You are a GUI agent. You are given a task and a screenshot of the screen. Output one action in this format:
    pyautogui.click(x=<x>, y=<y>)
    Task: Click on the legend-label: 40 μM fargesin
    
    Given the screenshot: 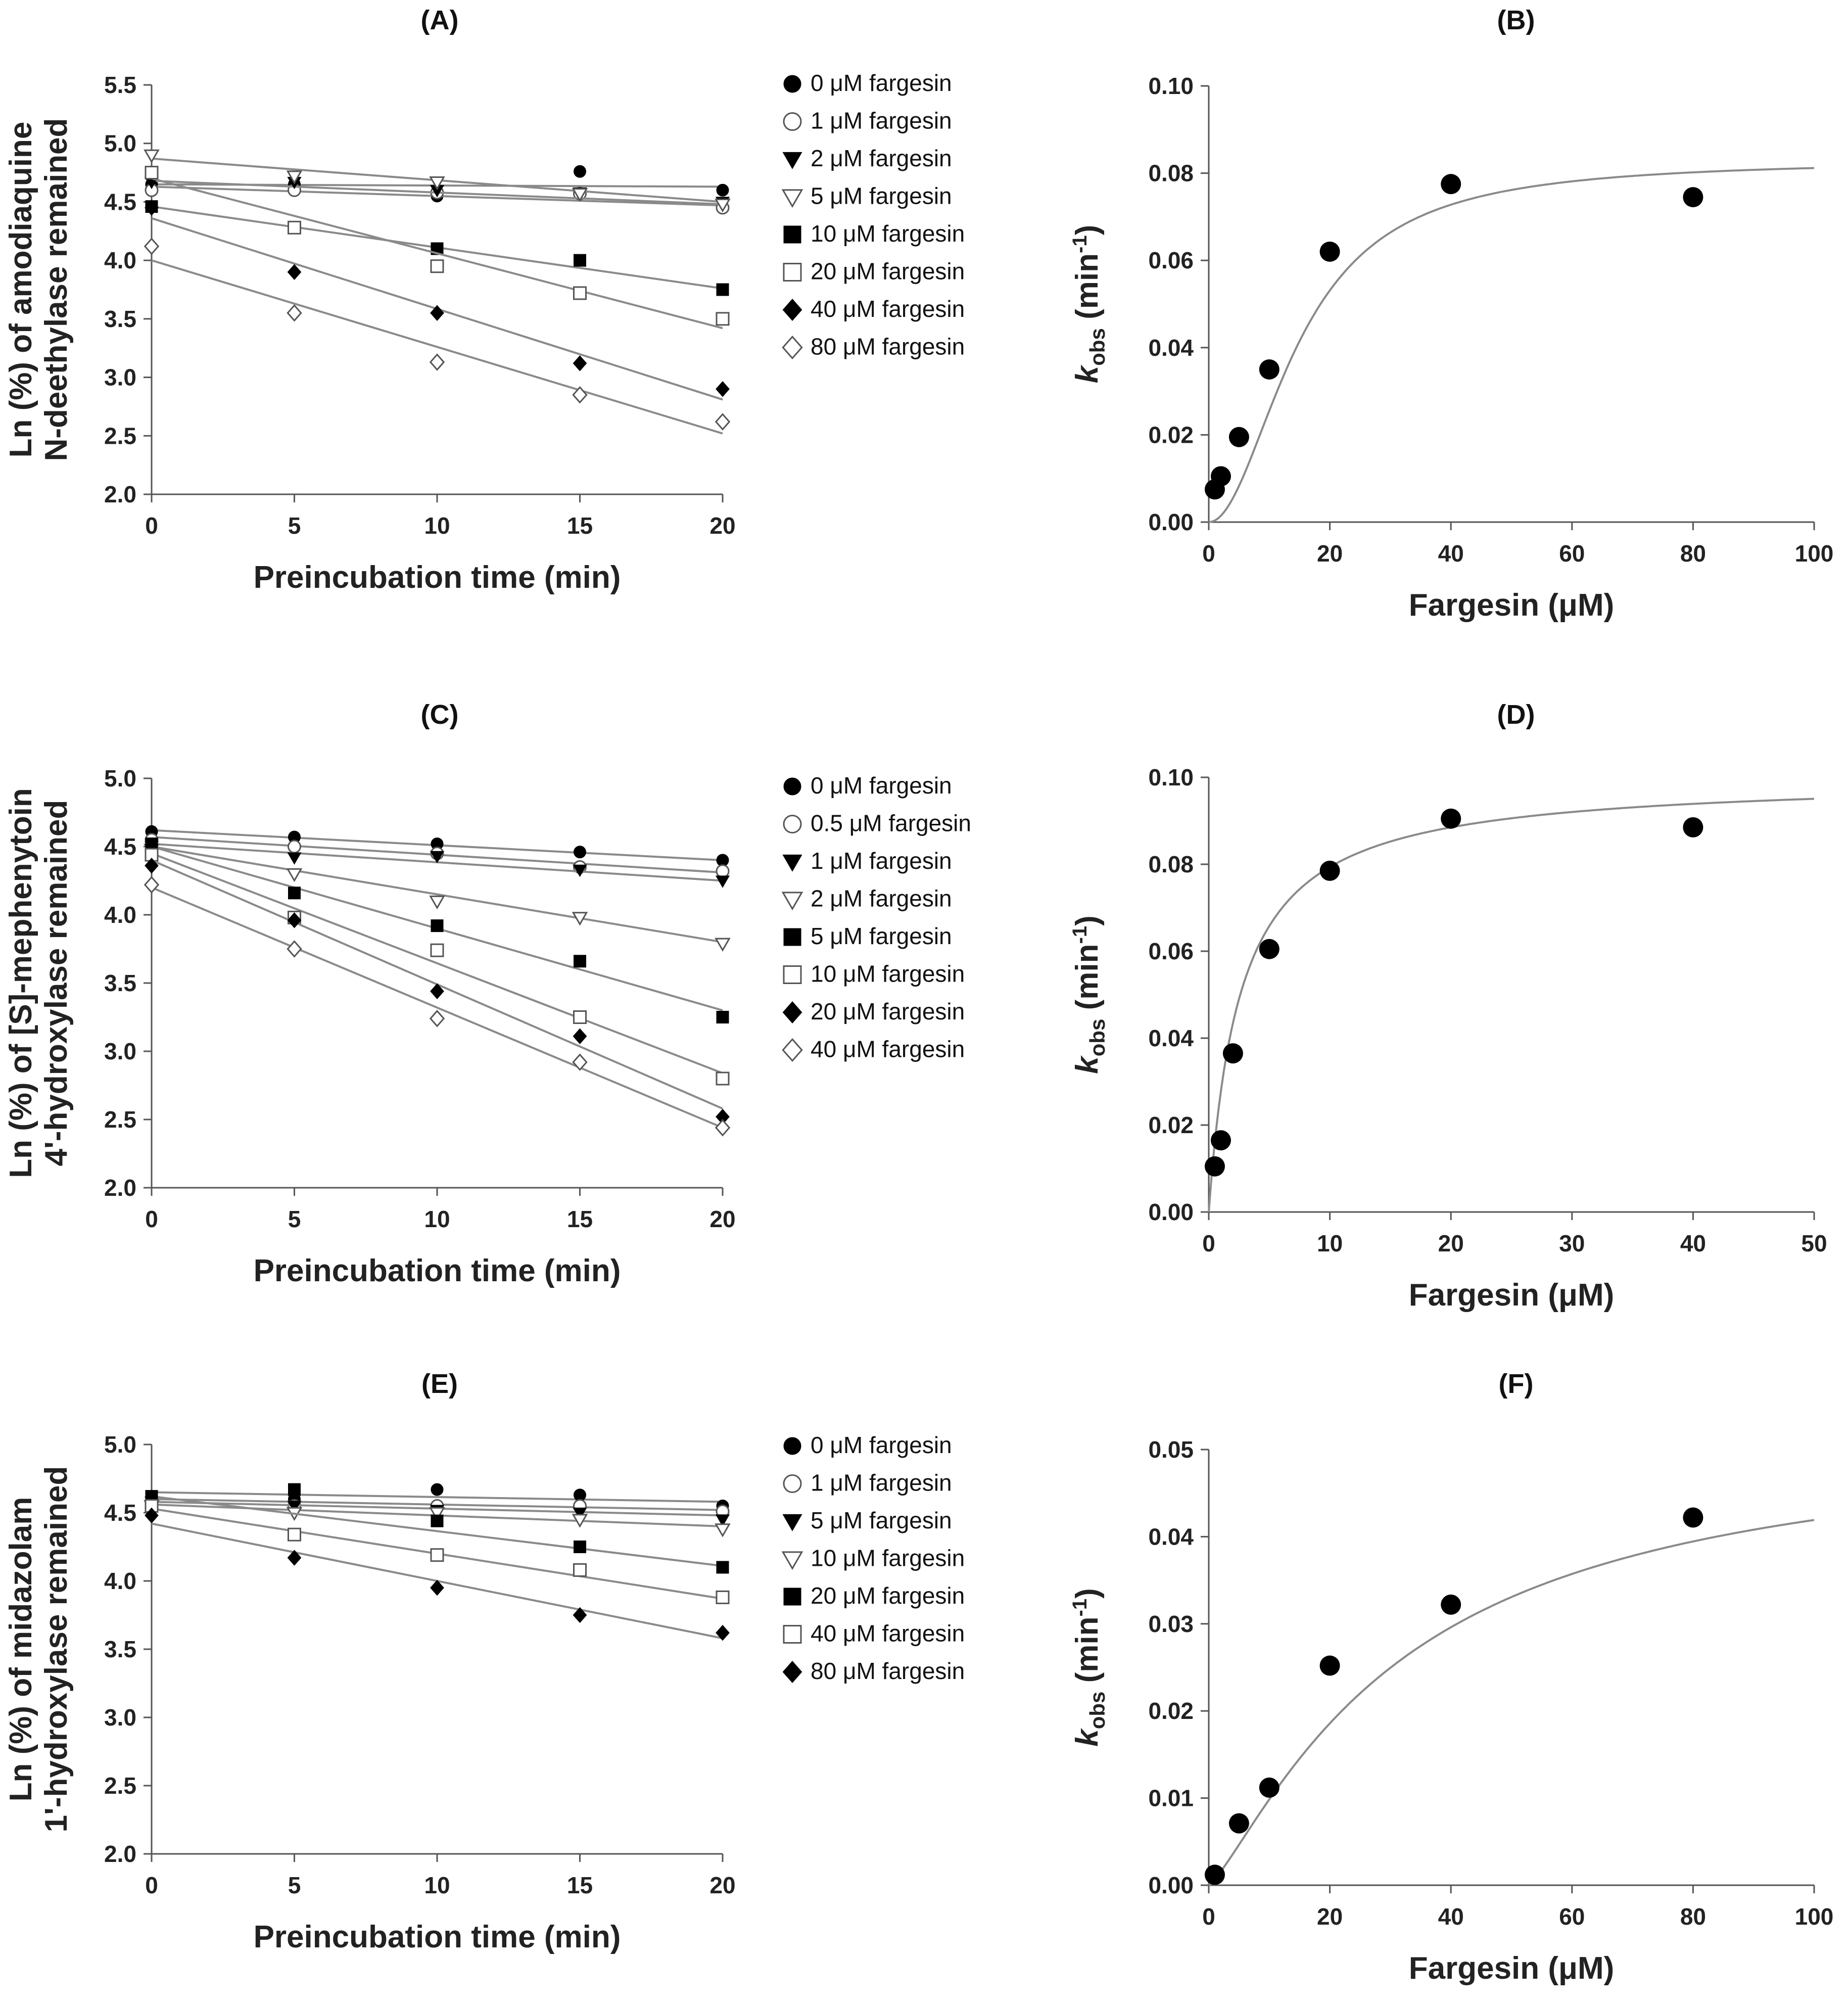 What is the action you would take?
    pyautogui.click(x=888, y=1049)
    